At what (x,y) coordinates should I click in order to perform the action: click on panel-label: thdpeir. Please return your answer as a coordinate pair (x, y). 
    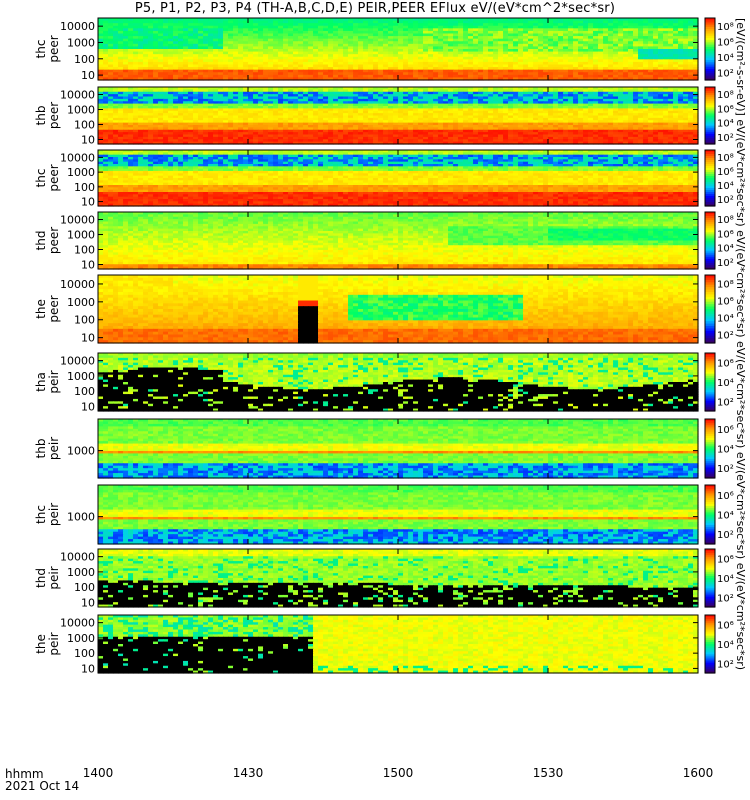
    Looking at the image, I should click on (47, 577).